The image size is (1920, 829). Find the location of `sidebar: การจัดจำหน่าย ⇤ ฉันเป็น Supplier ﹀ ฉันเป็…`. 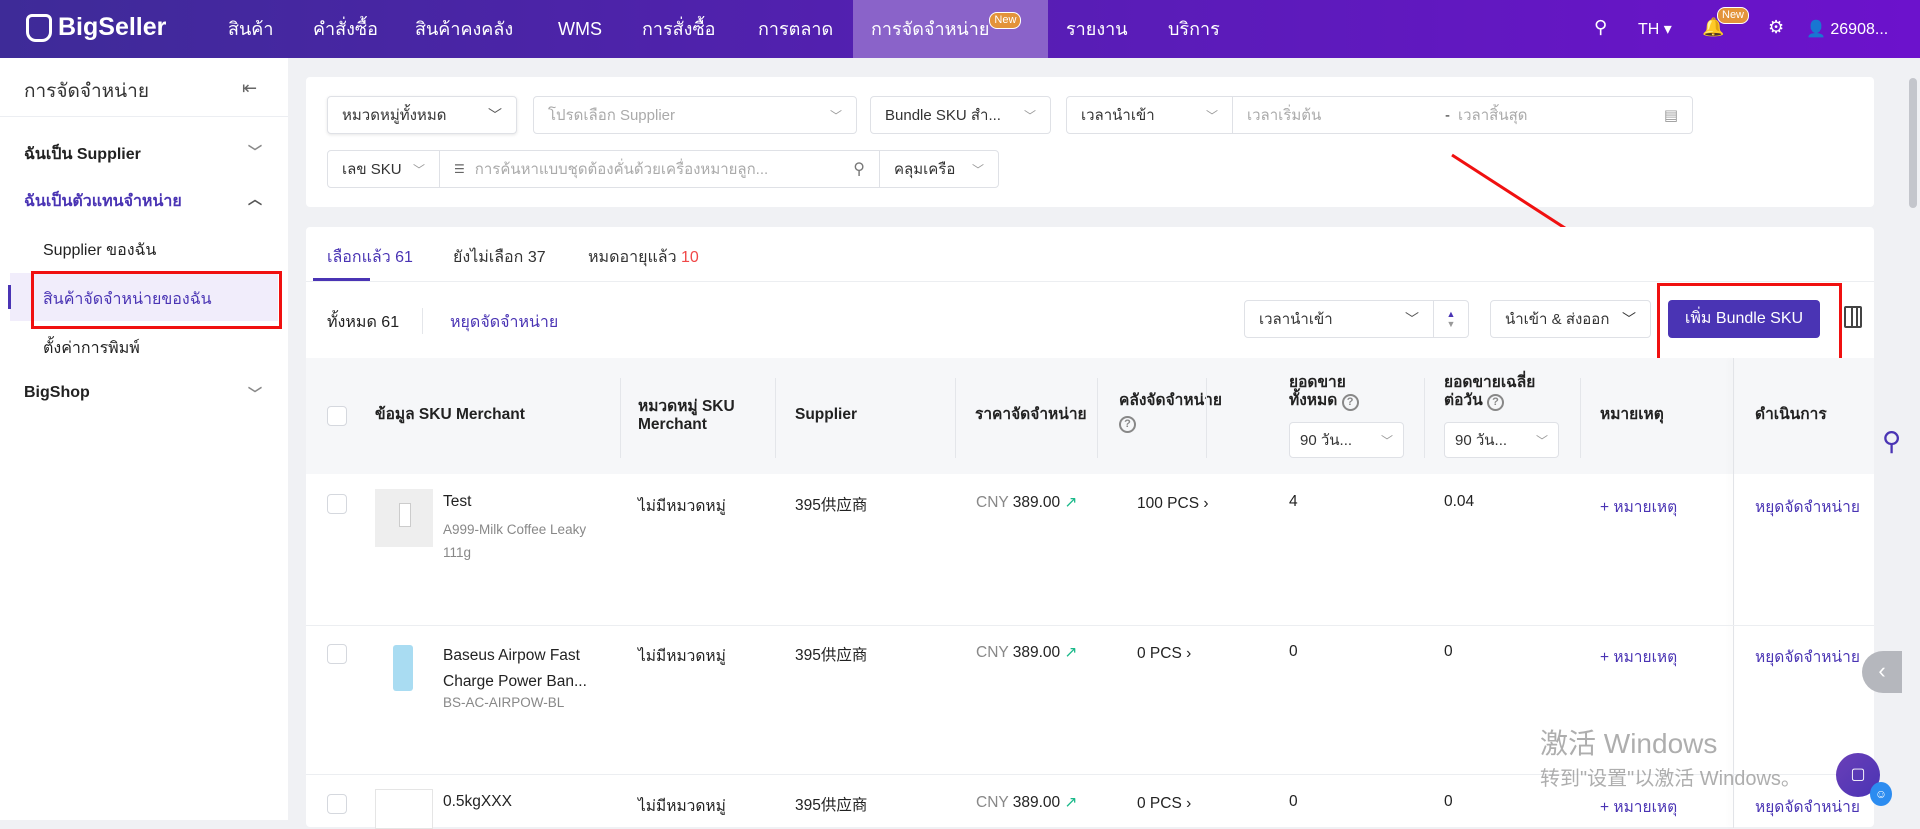

sidebar: การจัดจำหน่าย ⇤ ฉันเป็น Supplier ﹀ ฉันเป็… is located at coordinates (144, 439).